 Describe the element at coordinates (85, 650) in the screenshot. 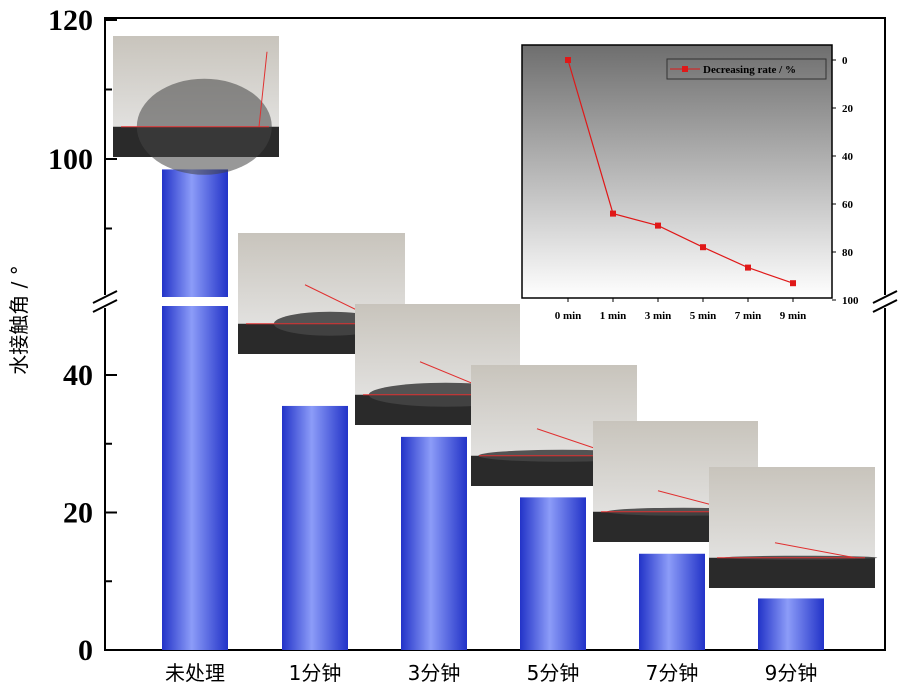

I see `y-tick-label: 0` at that location.